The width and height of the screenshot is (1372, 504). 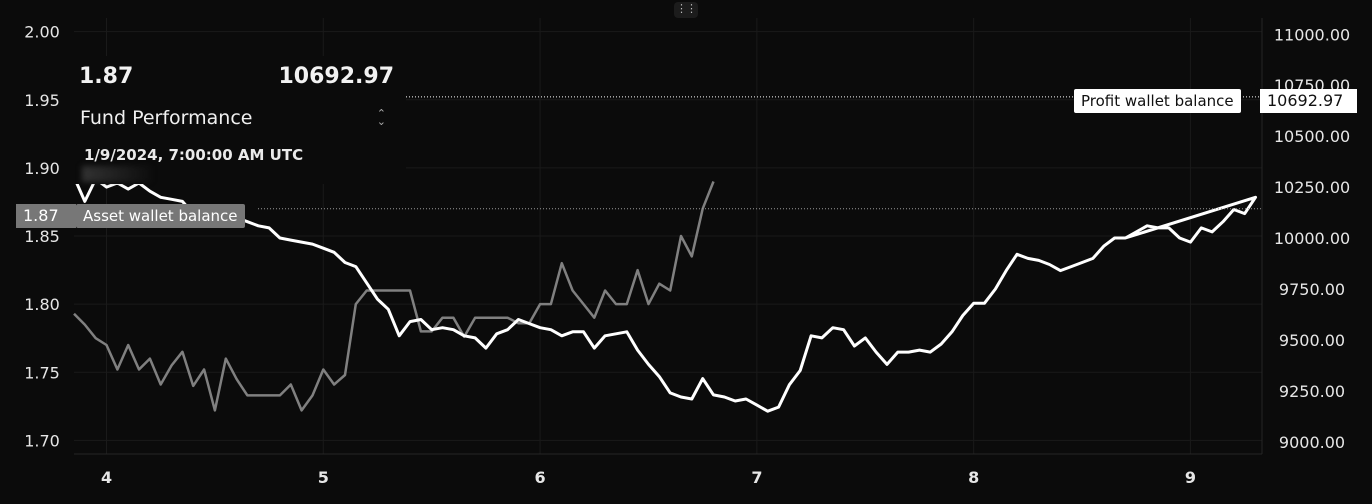 I want to click on asset-series-tag: Asset wallet balance, so click(x=160, y=216).